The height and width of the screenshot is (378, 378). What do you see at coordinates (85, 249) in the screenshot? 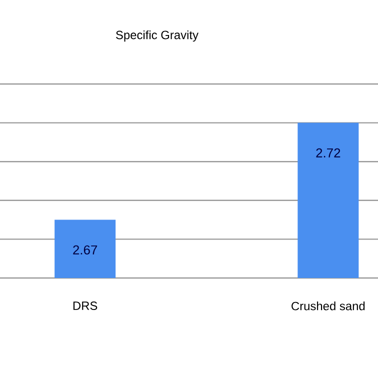
I see `data-label: 2.67` at bounding box center [85, 249].